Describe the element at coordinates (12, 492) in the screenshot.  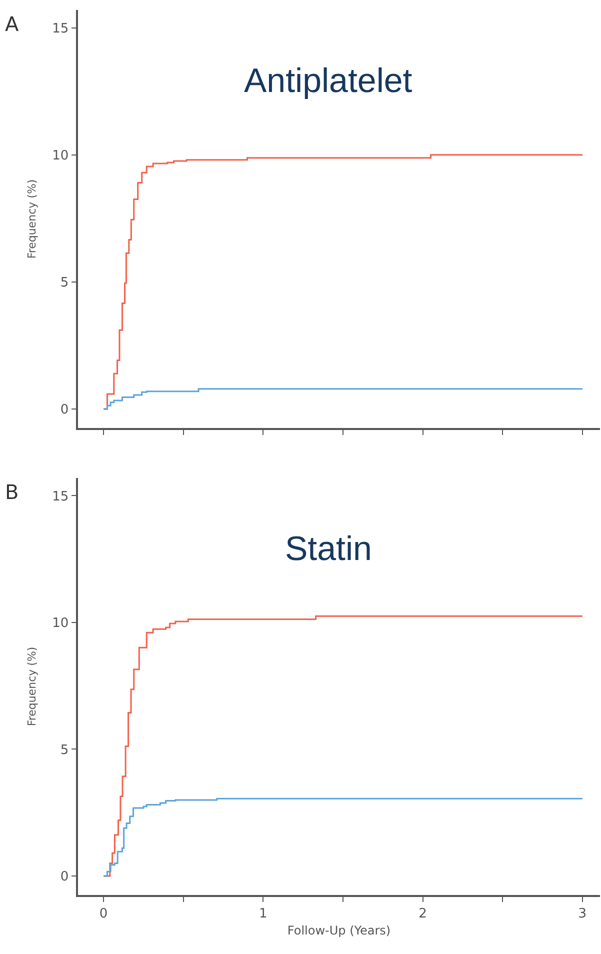
I see `chart-title: B` at that location.